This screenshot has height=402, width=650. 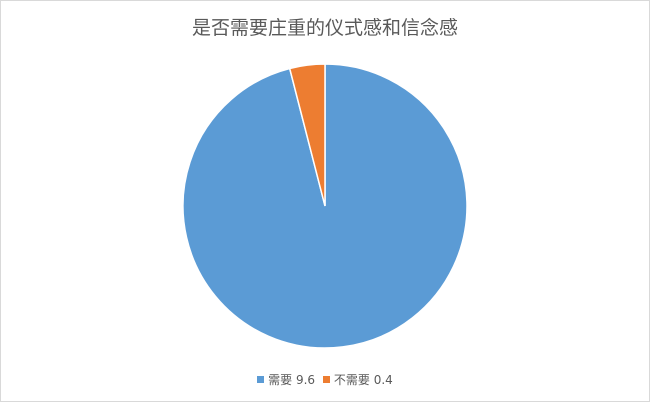 I want to click on legend-label: 需要 9.6, so click(x=292, y=380).